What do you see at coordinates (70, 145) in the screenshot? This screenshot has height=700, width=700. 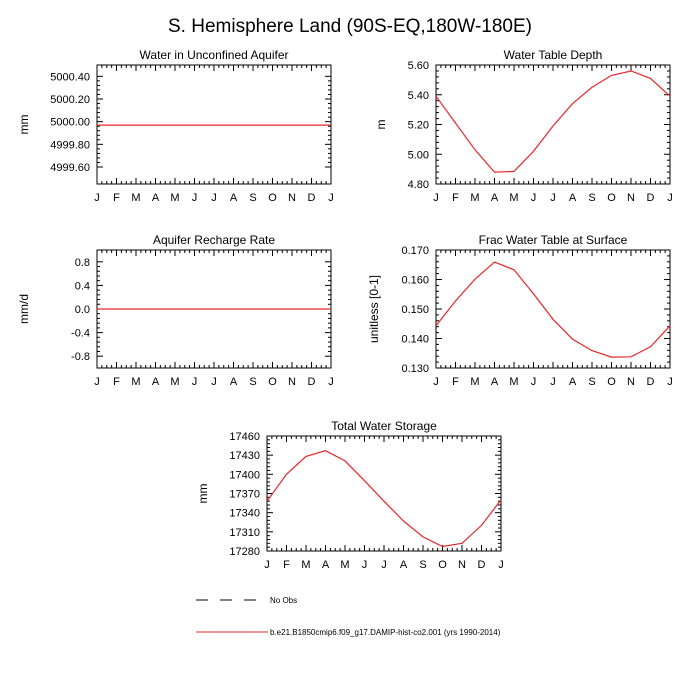 I see `y-tick-label: 4999.80` at bounding box center [70, 145].